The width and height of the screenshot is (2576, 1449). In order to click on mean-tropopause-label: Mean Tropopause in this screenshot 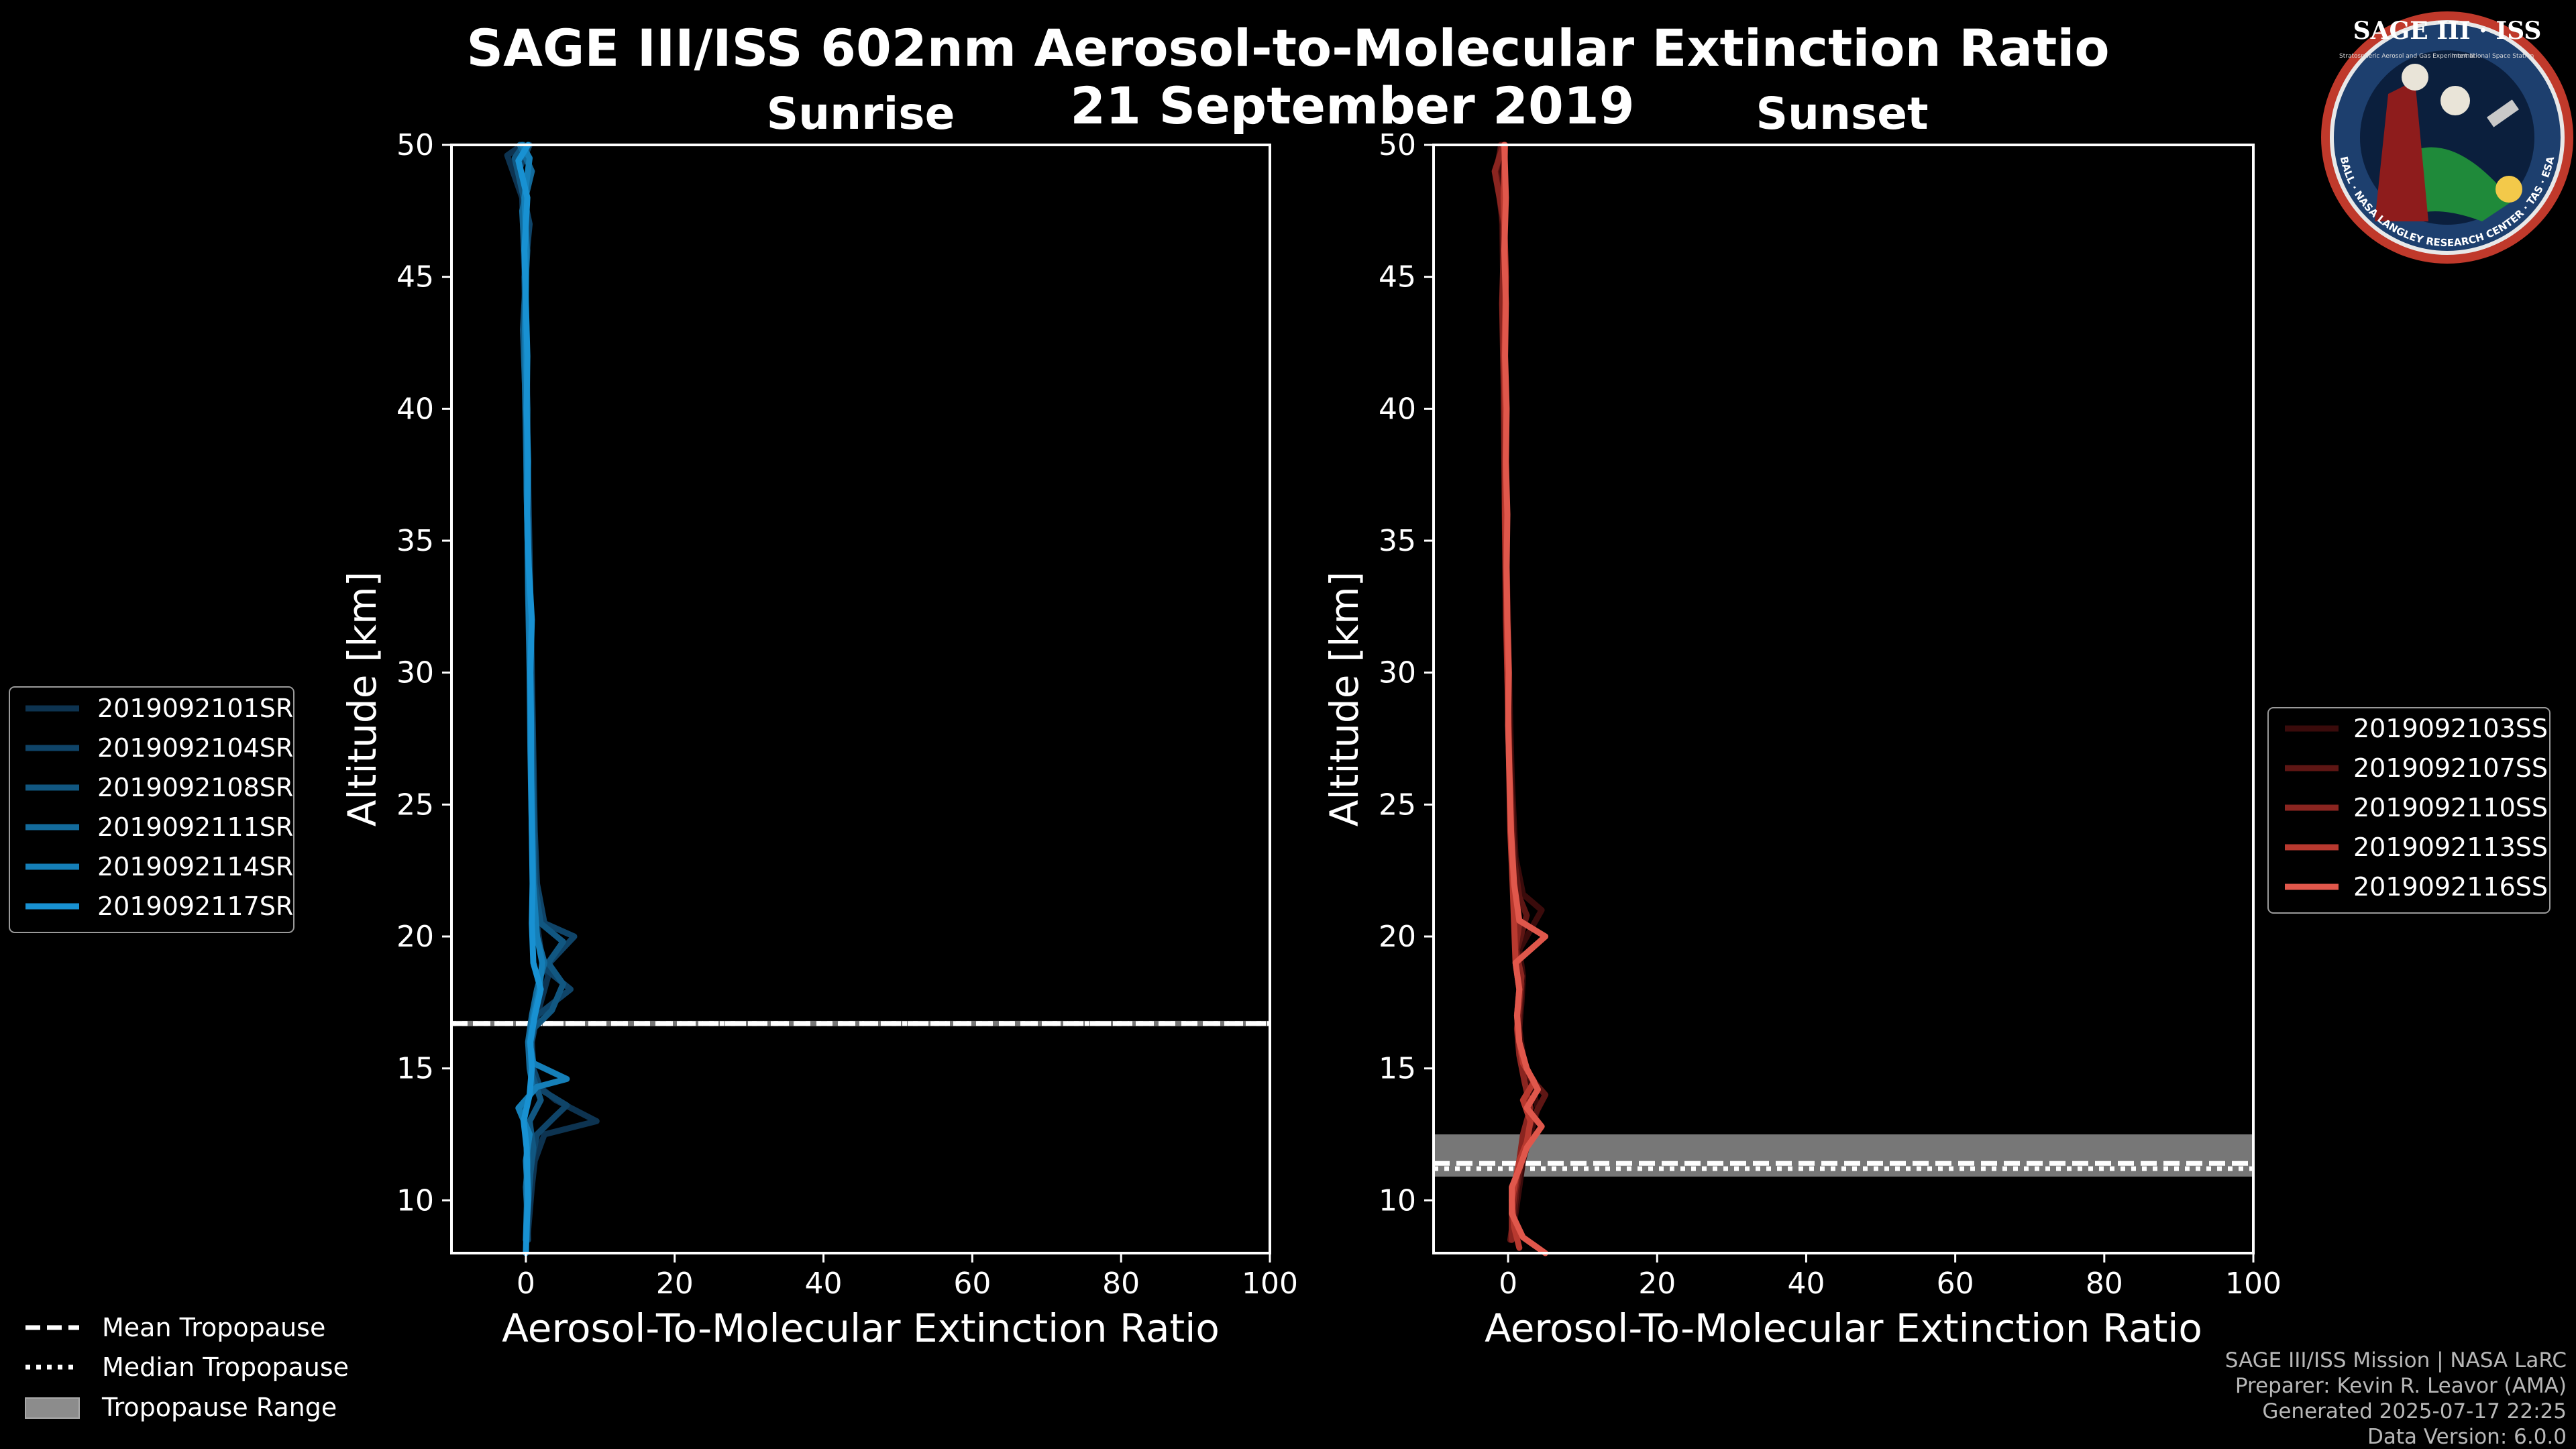, I will do `click(213, 1327)`.